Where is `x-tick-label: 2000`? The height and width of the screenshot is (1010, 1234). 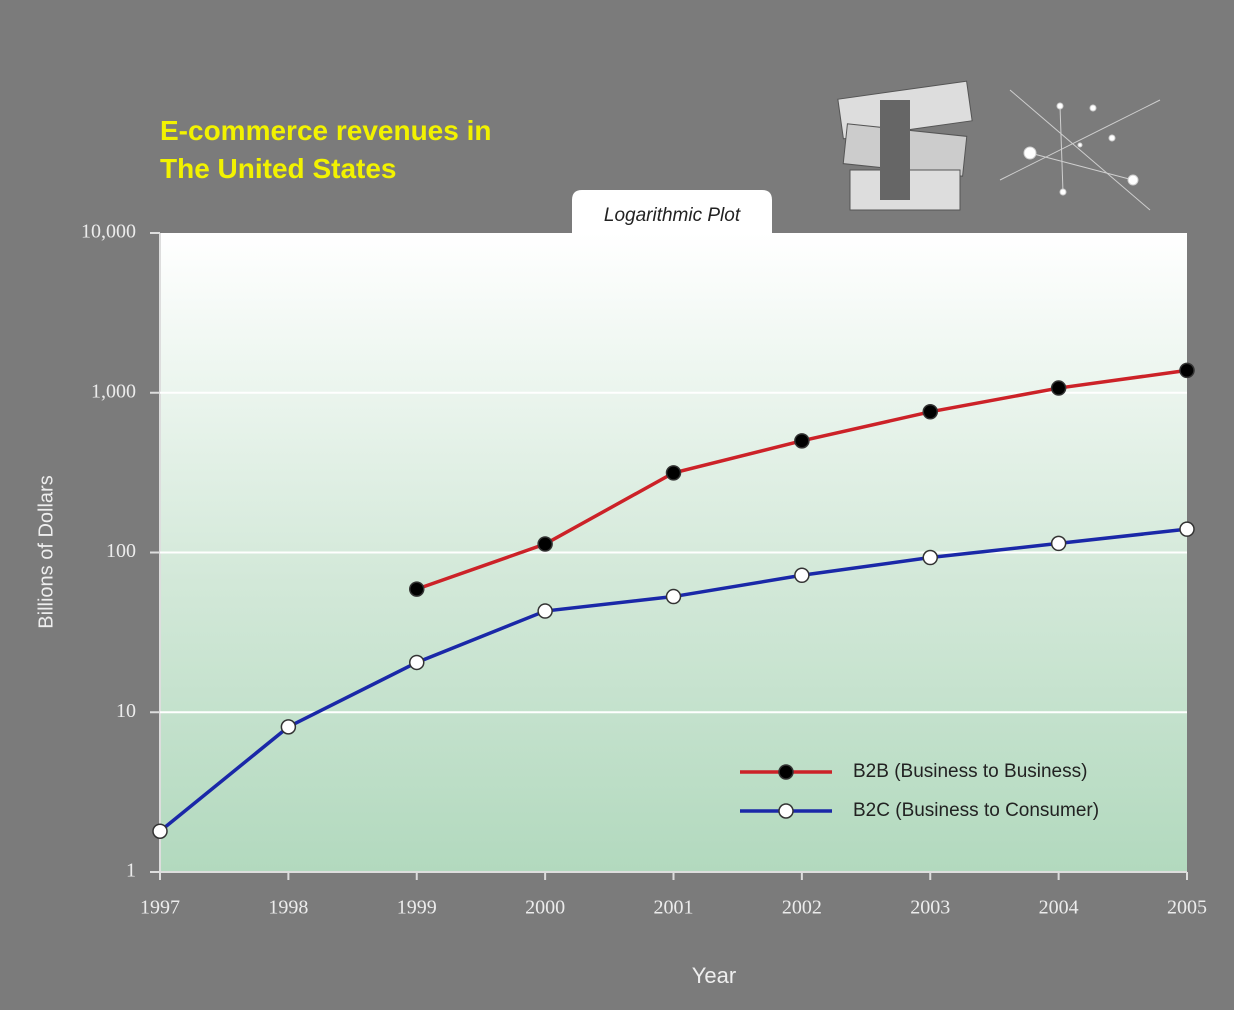 x-tick-label: 2000 is located at coordinates (545, 908).